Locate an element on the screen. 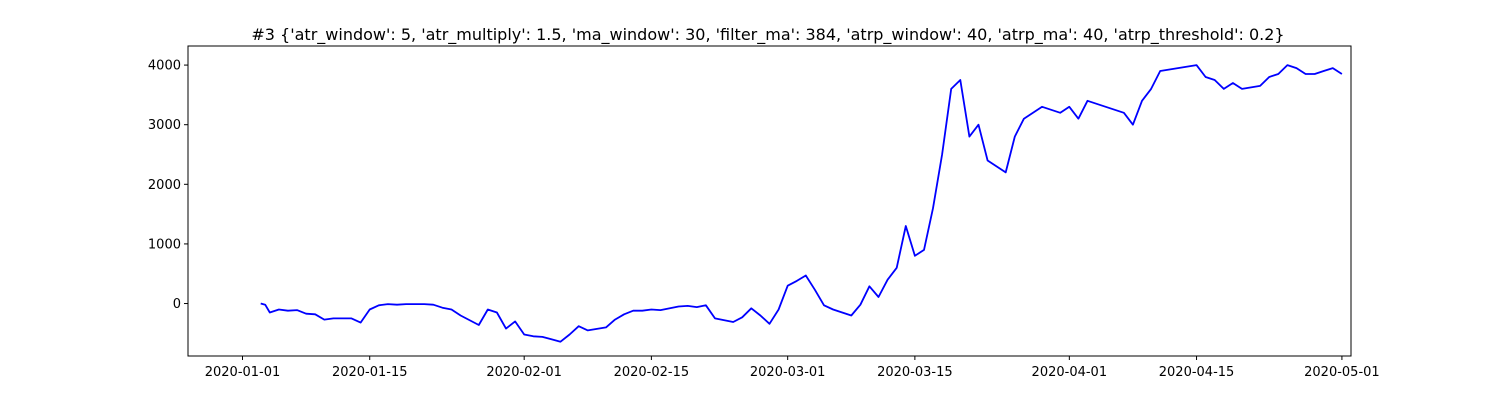 This screenshot has height=405, width=1500. x-tick-label: 2020-01-01 is located at coordinates (243, 372).